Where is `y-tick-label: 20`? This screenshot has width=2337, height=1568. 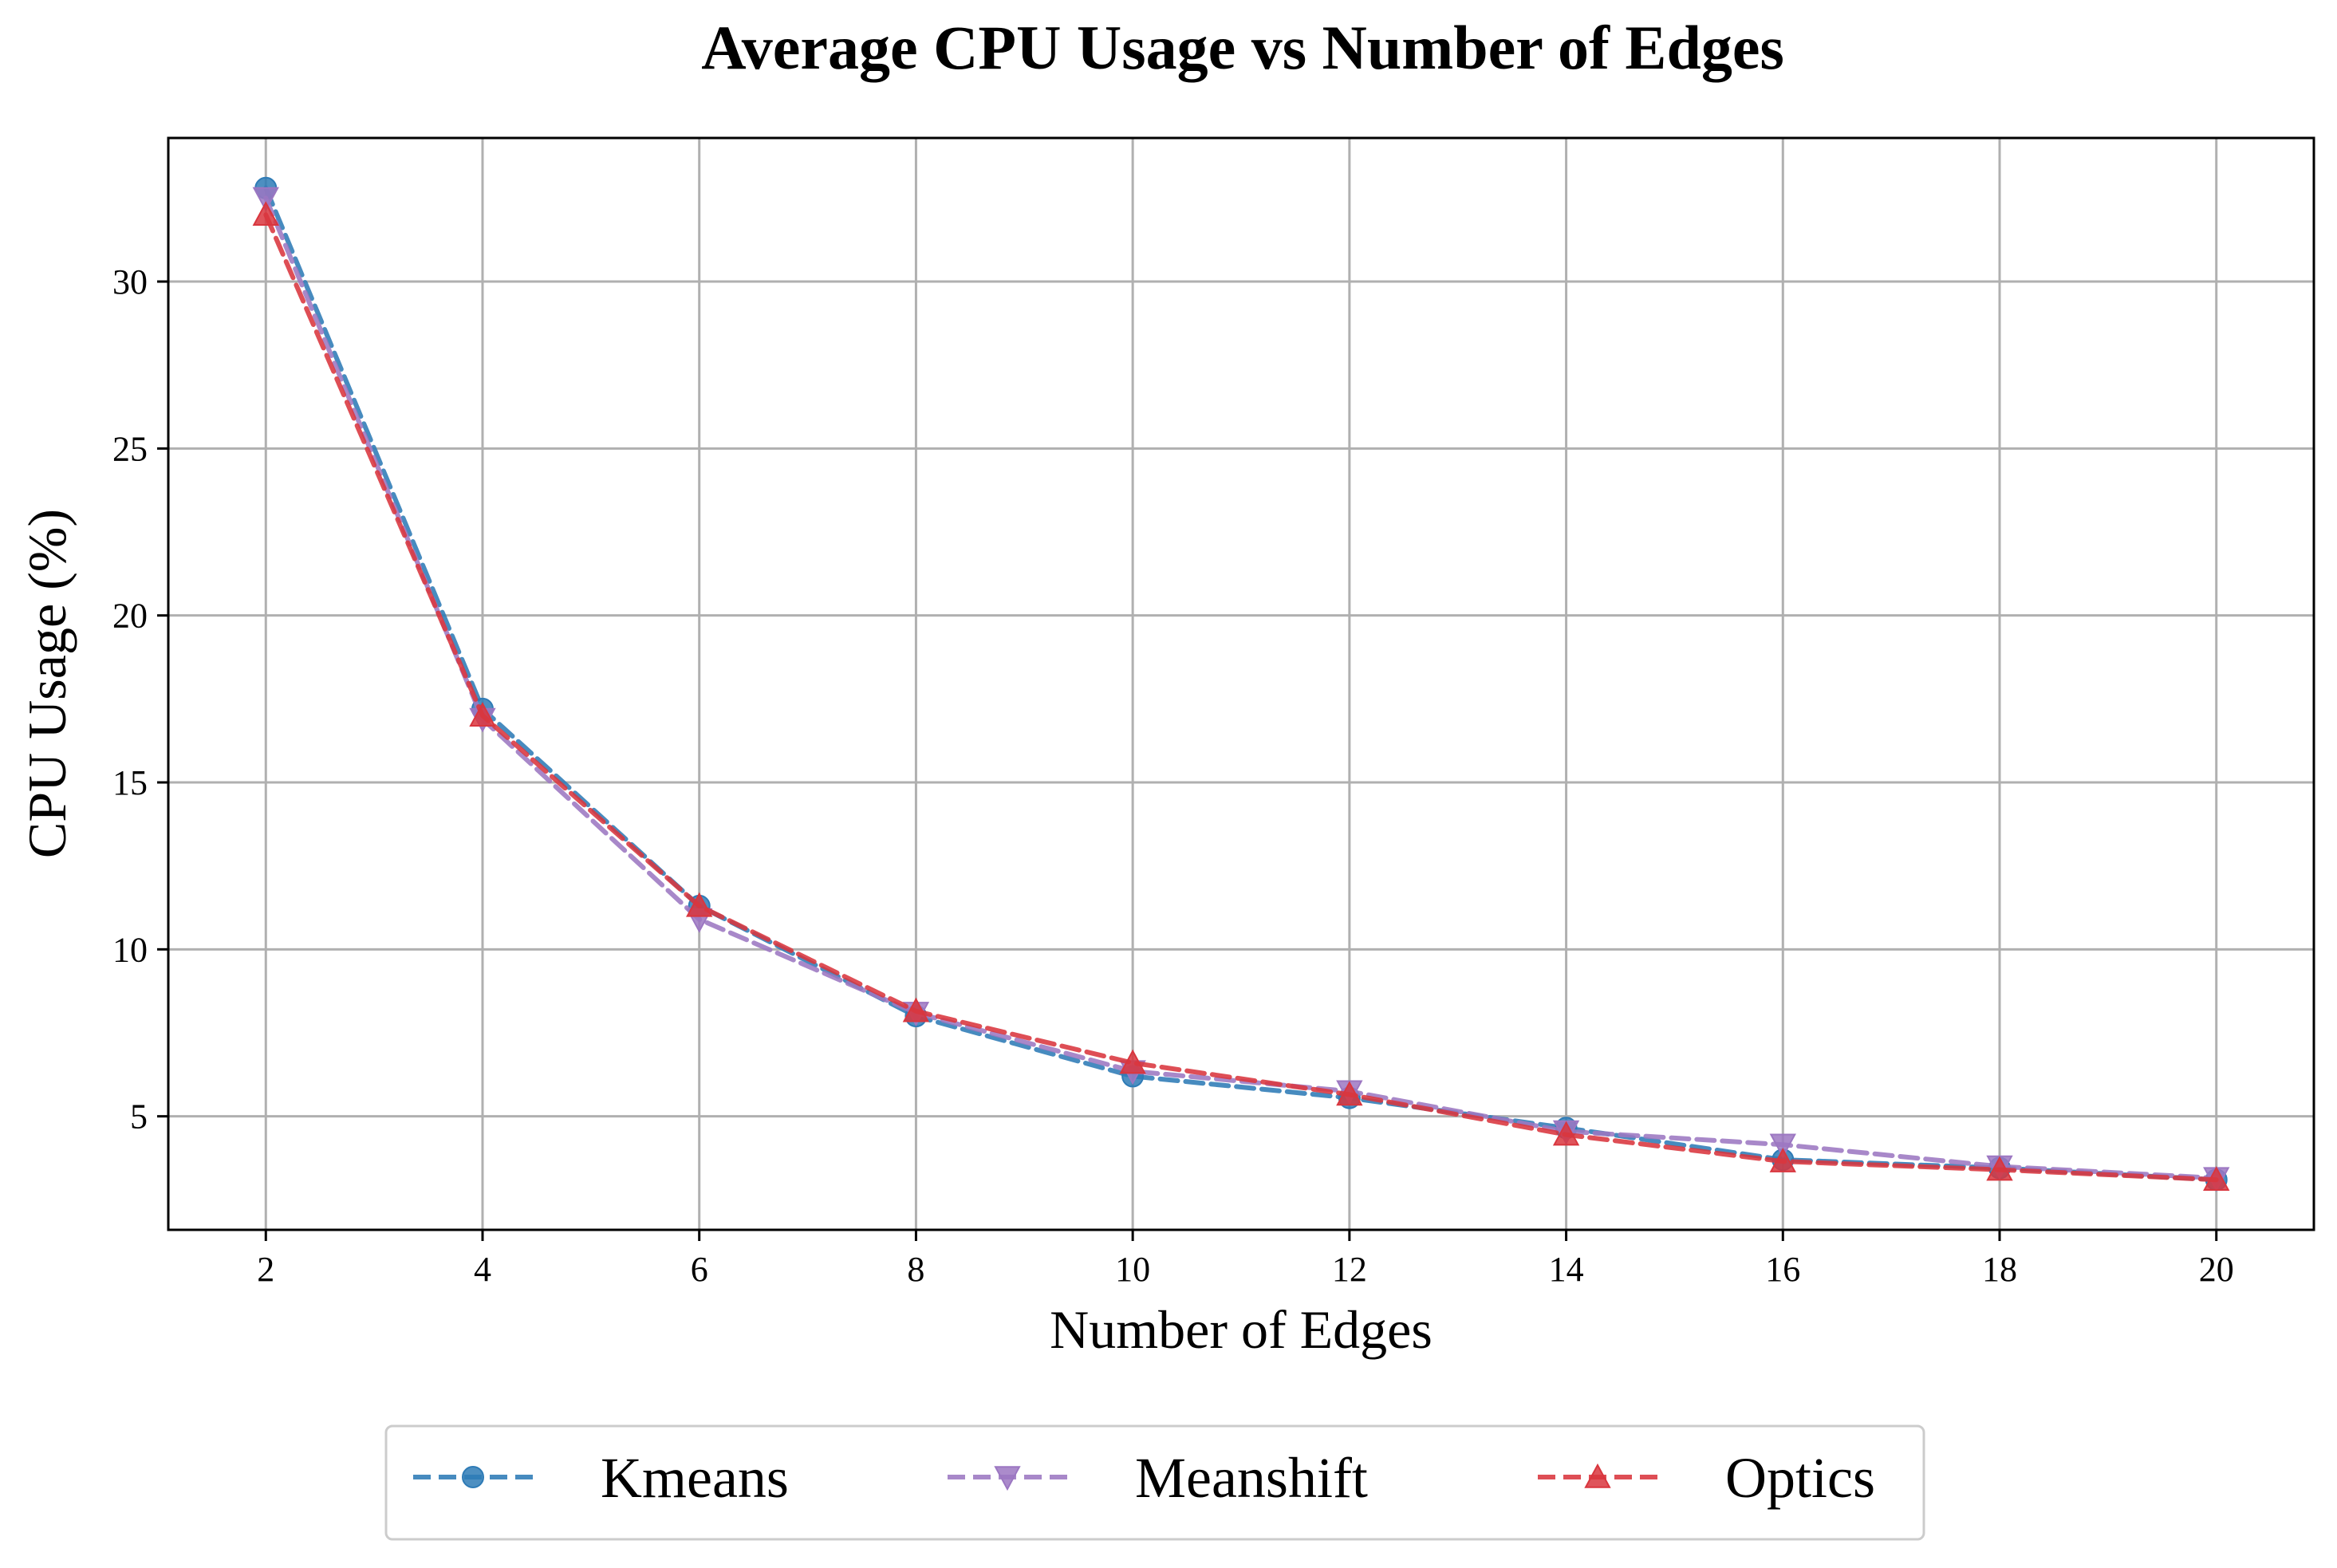
y-tick-label: 20 is located at coordinates (130, 616).